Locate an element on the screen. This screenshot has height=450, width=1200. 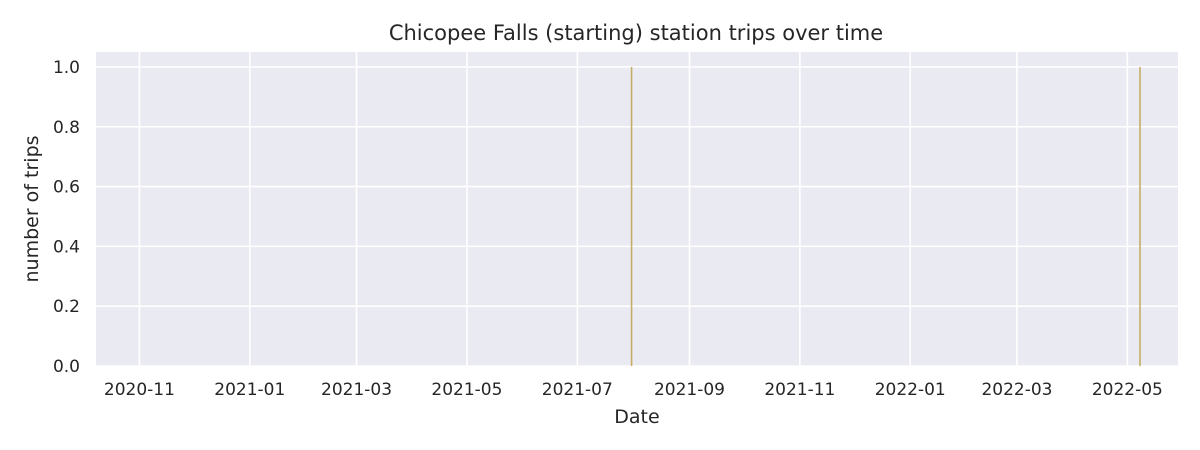
x-tick-label: 2021-01 is located at coordinates (249, 390).